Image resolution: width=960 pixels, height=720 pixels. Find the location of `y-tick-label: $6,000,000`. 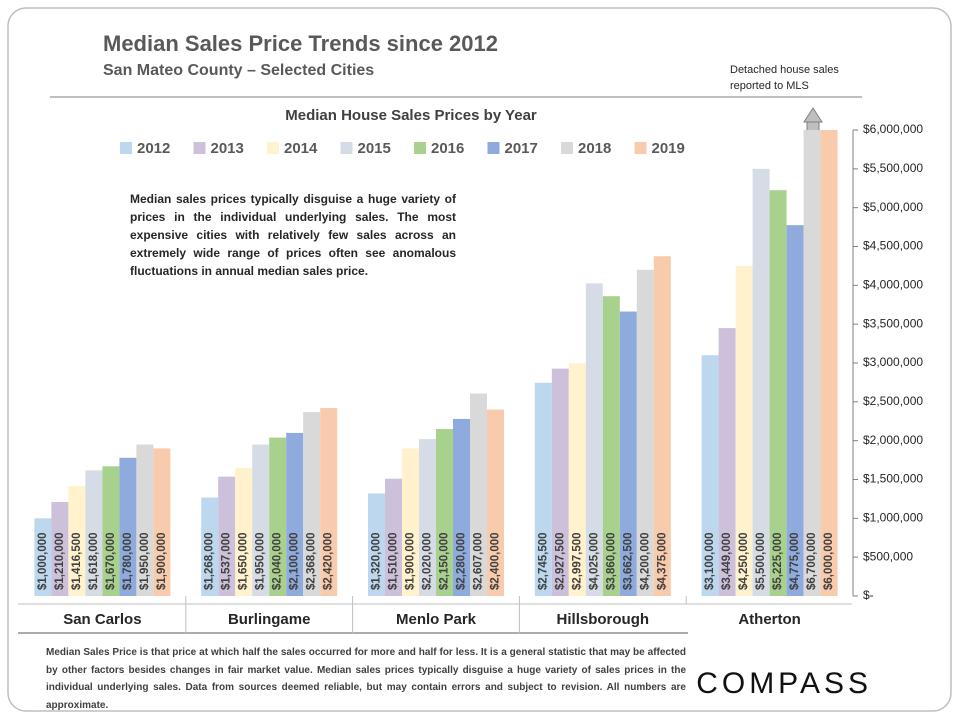

y-tick-label: $6,000,000 is located at coordinates (893, 129).